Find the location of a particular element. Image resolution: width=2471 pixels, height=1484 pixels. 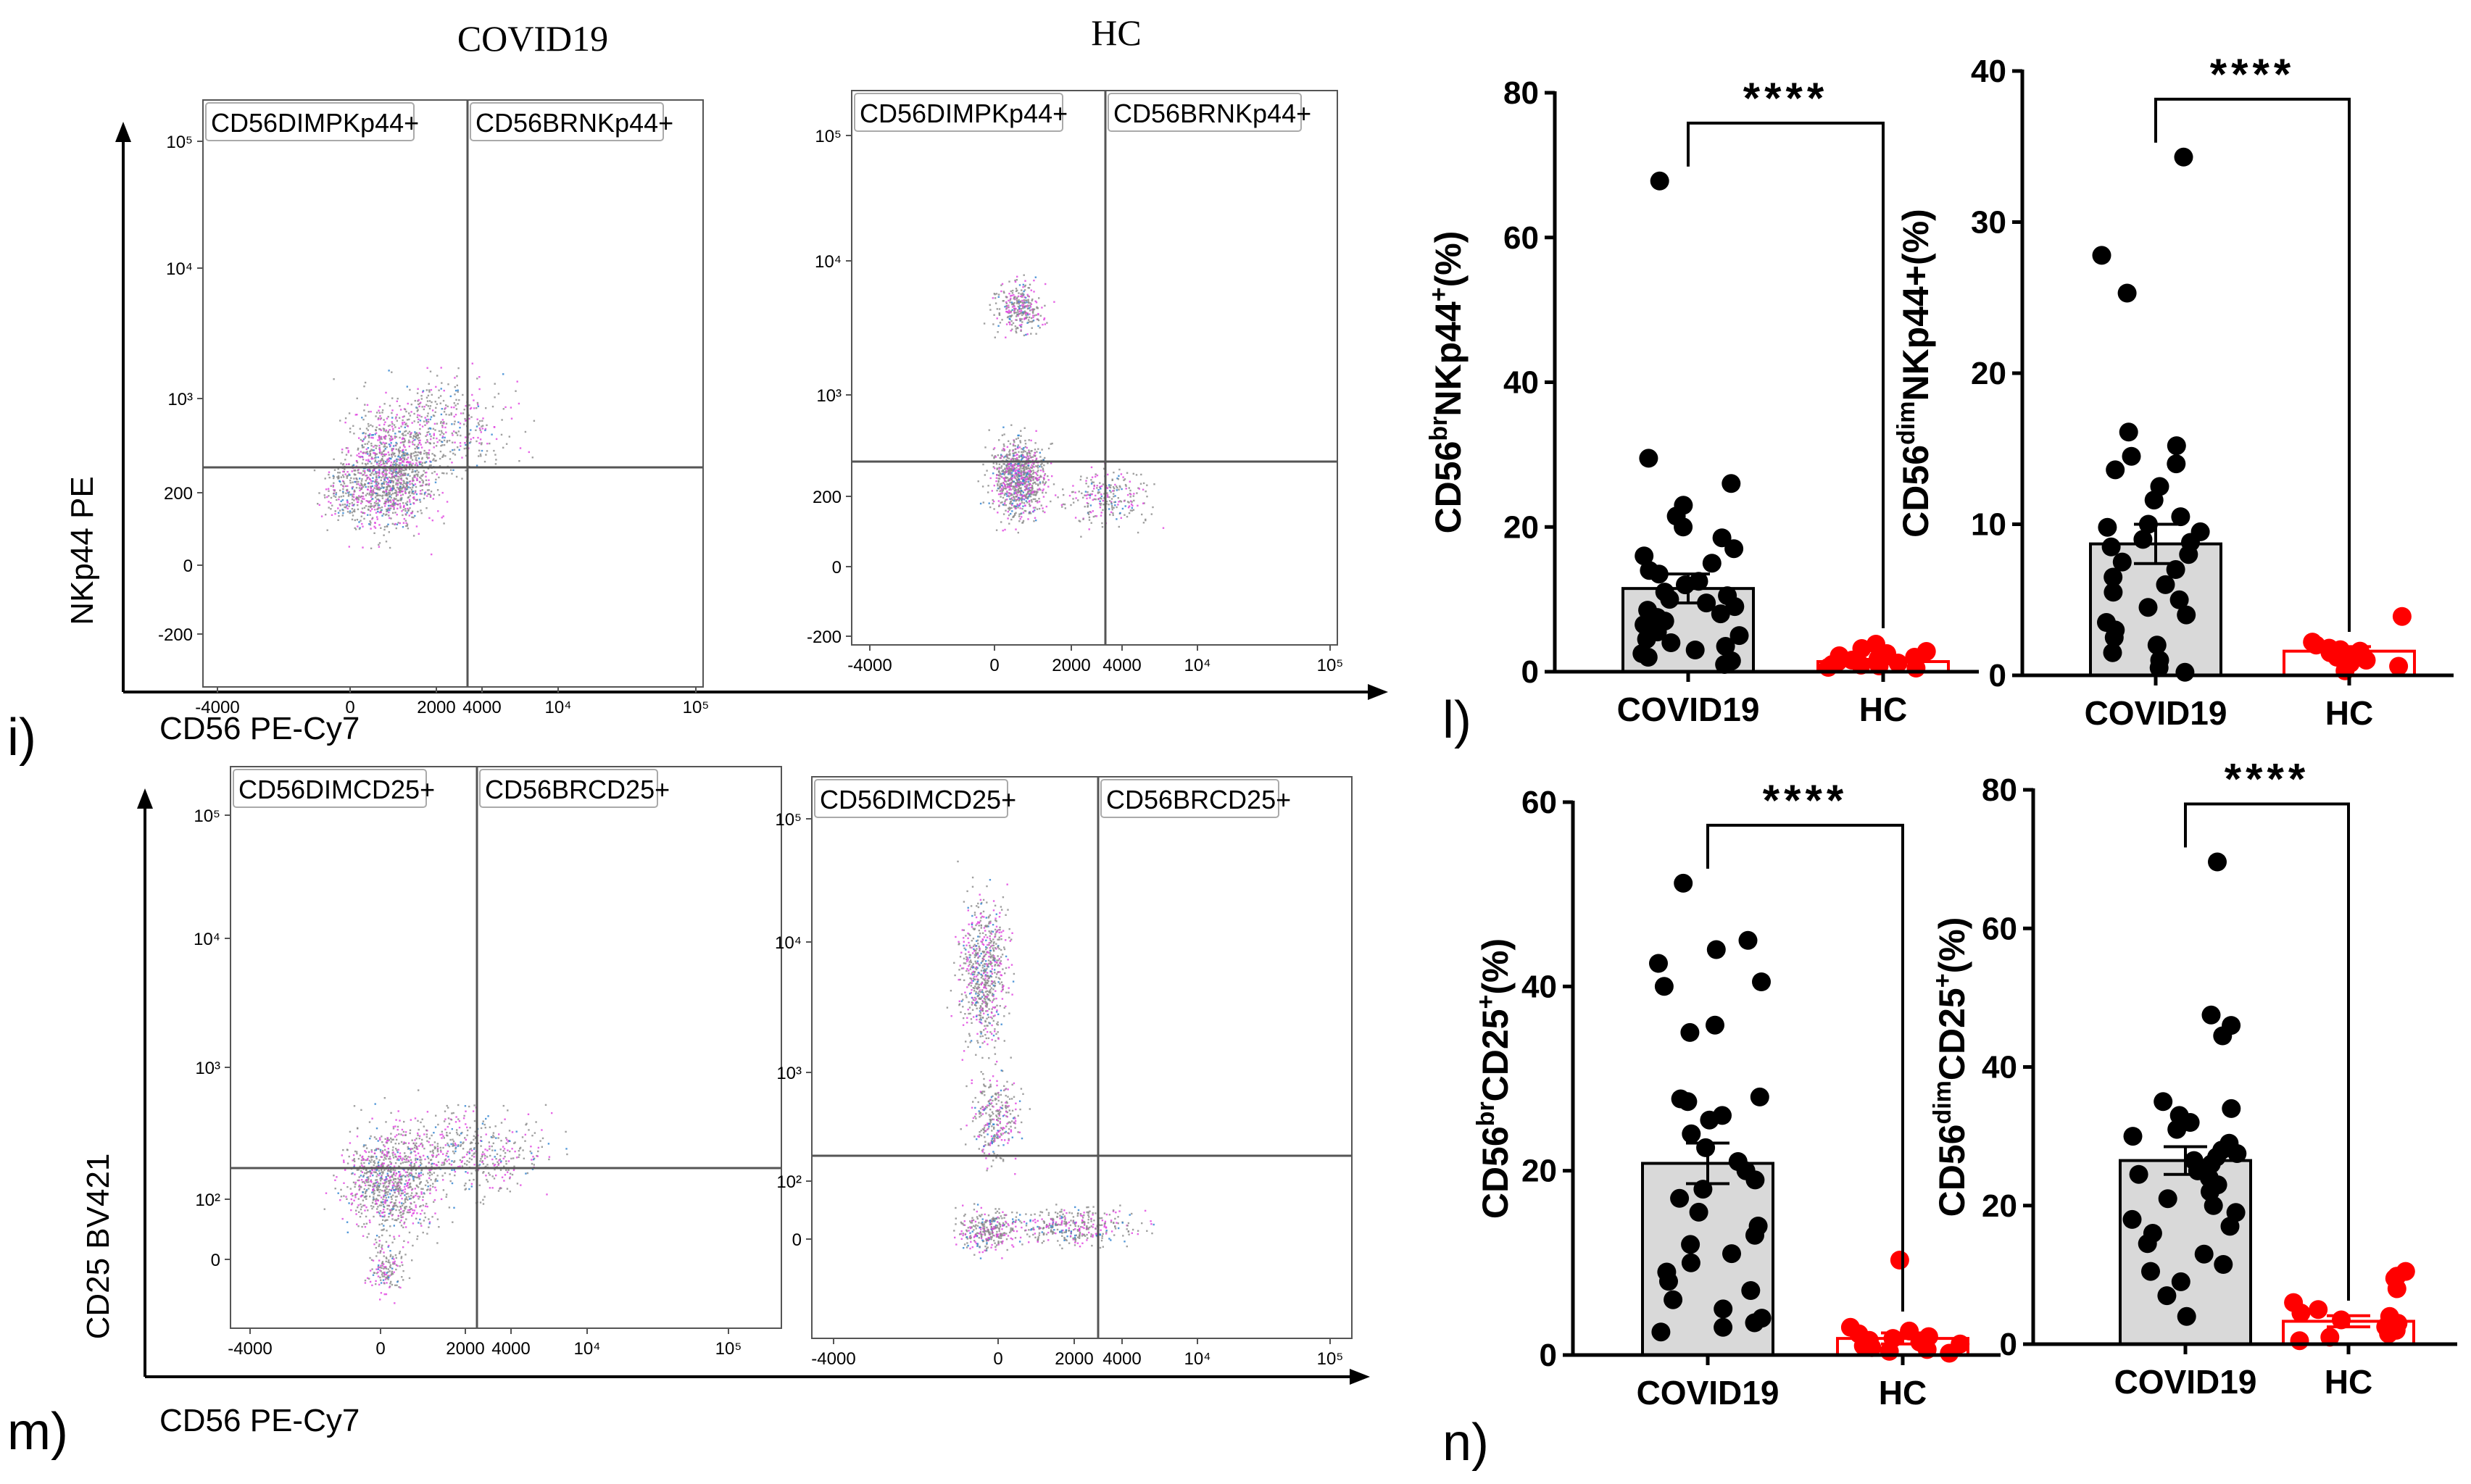

flow-ylabel-nkp44: NKp44 PE is located at coordinates (82, 551).